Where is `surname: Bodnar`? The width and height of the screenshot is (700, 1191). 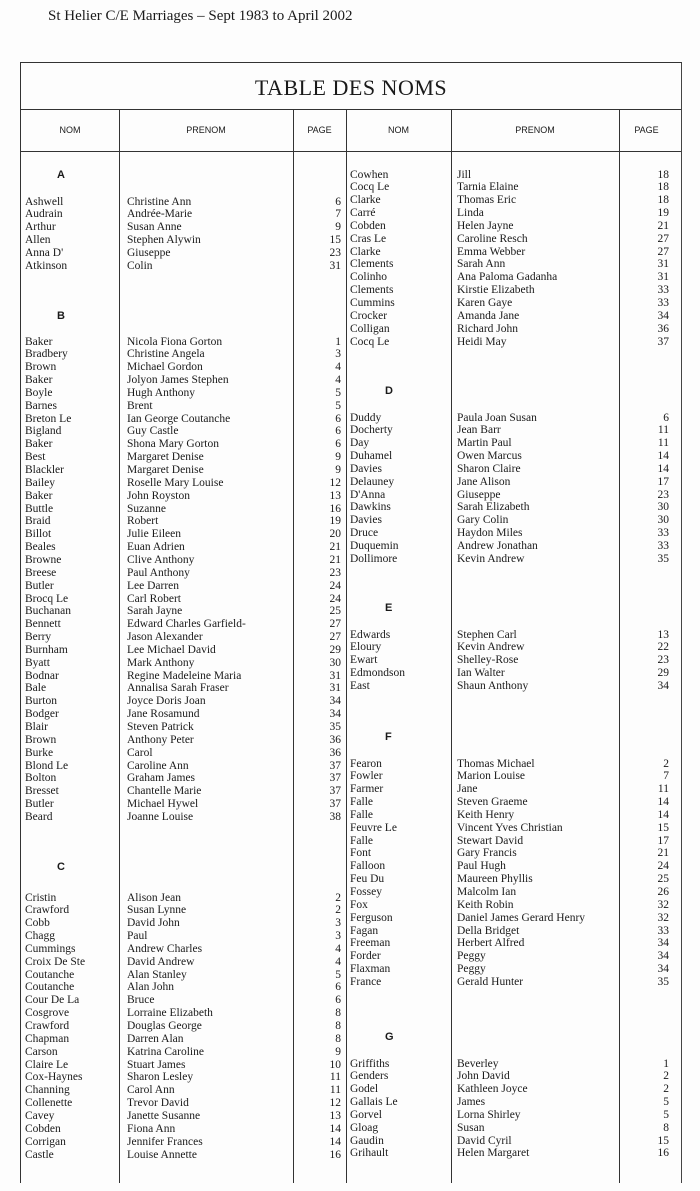 surname: Bodnar is located at coordinates (42, 675).